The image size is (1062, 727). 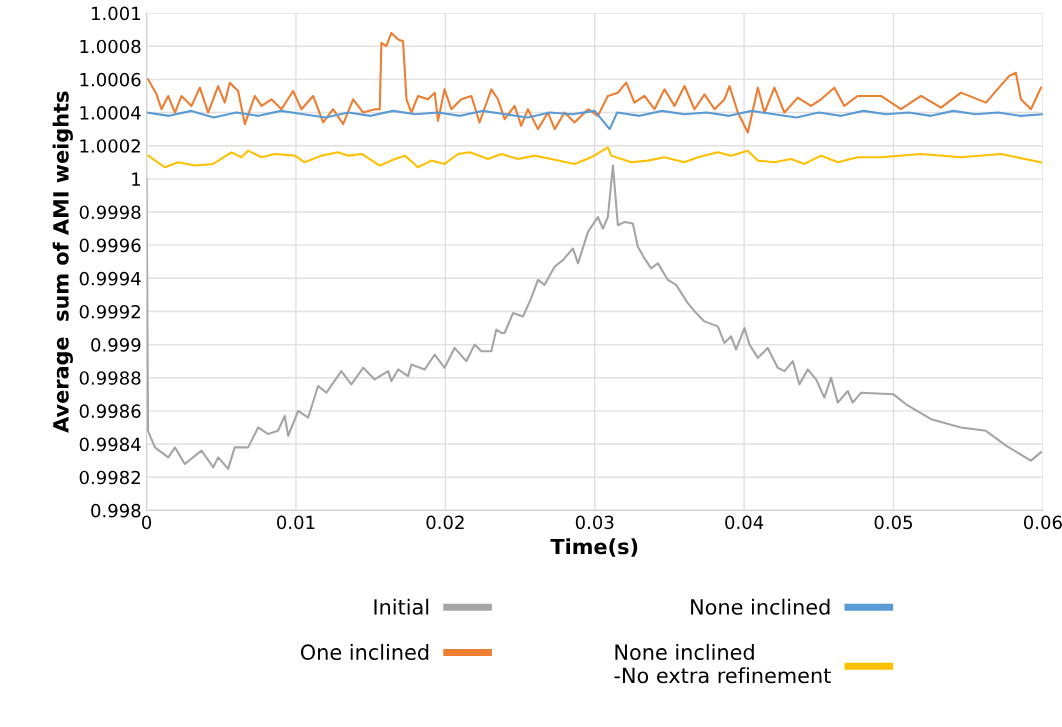 What do you see at coordinates (116, 510) in the screenshot?
I see `y-tick-label: 0.998` at bounding box center [116, 510].